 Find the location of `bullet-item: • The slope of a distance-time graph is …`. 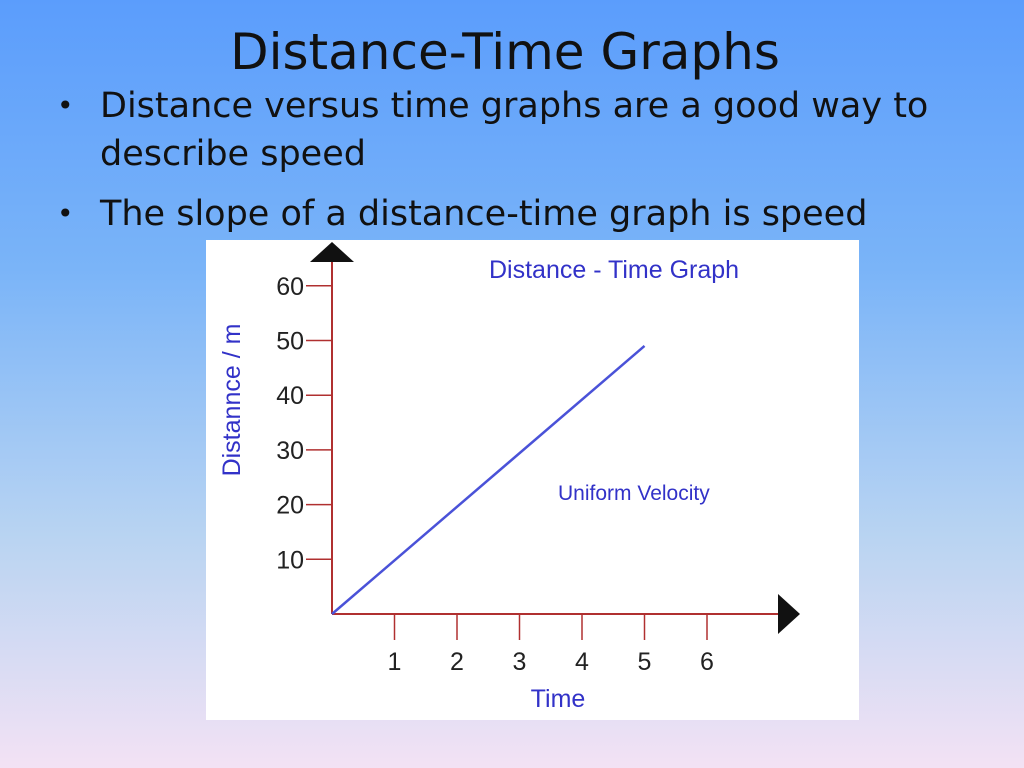

bullet-item: • The slope of a distance-time graph is … is located at coordinates (520, 214).